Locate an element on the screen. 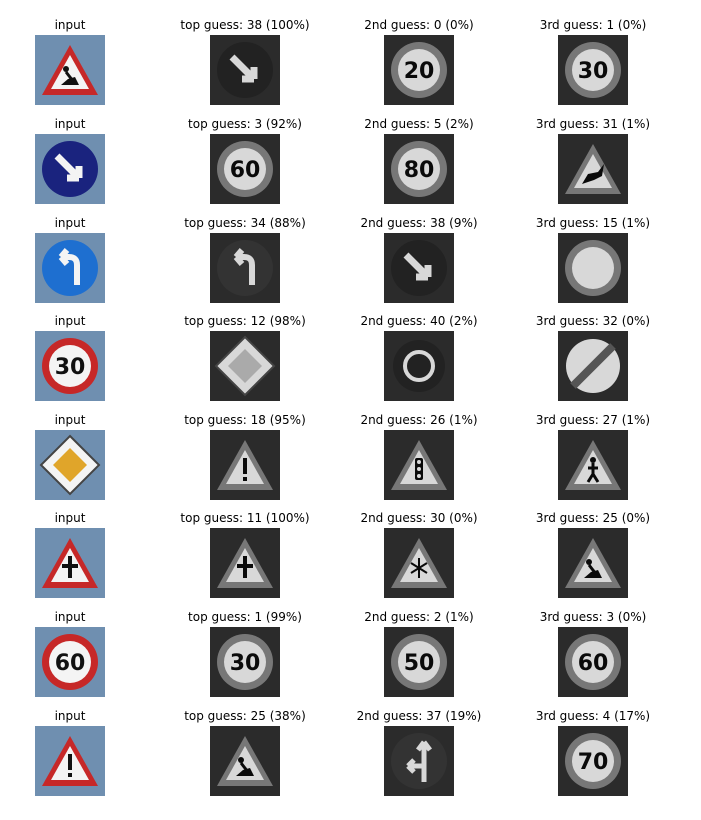  guess-cell: top guess: 25 (38%) is located at coordinates (245, 758).